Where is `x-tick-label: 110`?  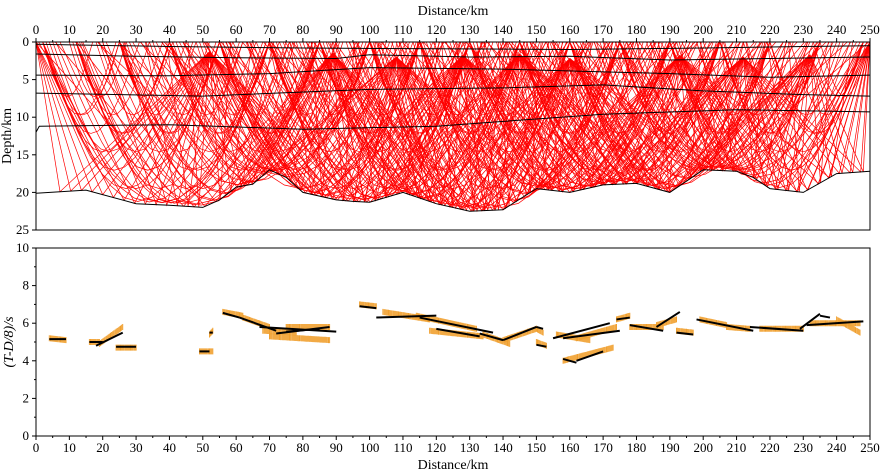
x-tick-label: 110 is located at coordinates (402, 29).